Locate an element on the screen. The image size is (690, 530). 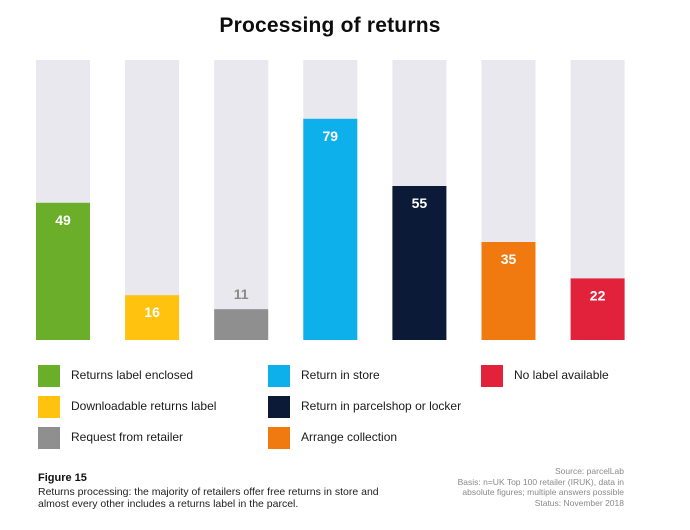
bar-return-in-parcelshop-or-locker is located at coordinates (419, 263).